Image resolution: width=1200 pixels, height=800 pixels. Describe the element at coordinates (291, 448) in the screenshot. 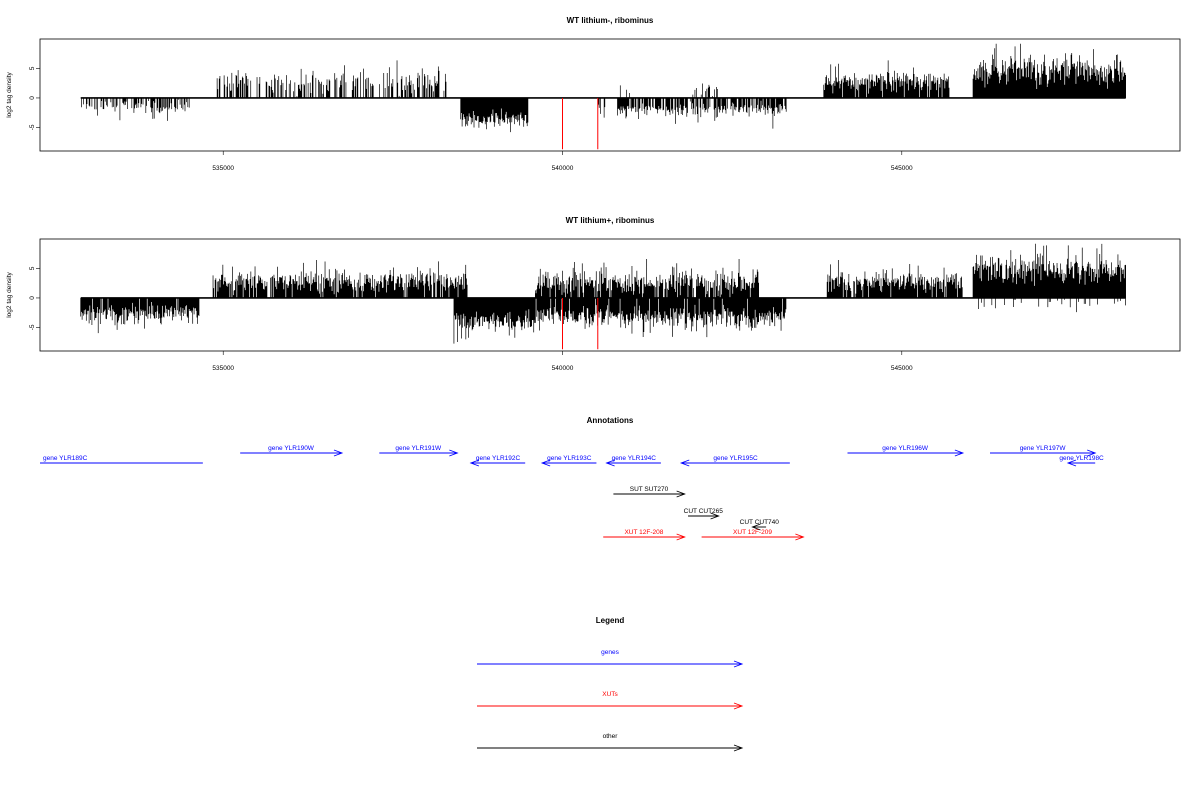

I see `feature-label: gene YLR190W` at that location.